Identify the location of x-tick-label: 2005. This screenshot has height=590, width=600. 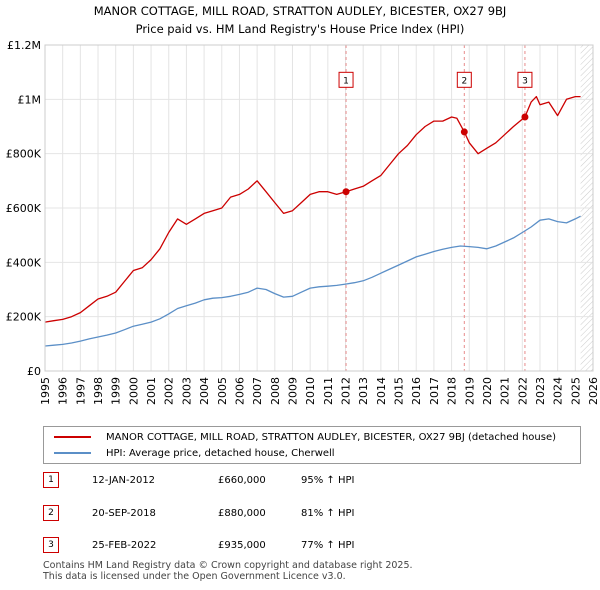
(222, 391).